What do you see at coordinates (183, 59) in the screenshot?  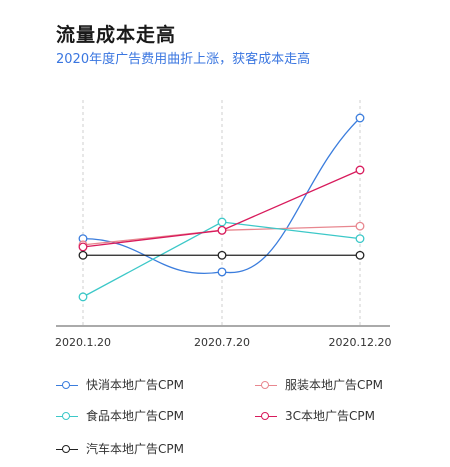 I see `chart-subtitle: 2020年度广告费用曲折上涨，获客成本走高` at bounding box center [183, 59].